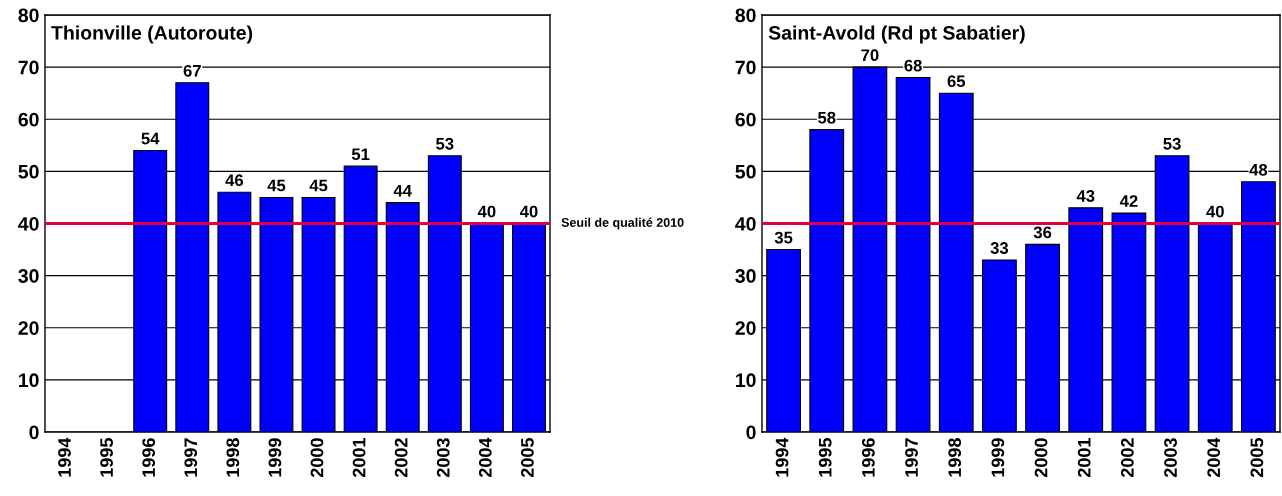 Image resolution: width=1282 pixels, height=496 pixels. I want to click on data-label: 68, so click(913, 65).